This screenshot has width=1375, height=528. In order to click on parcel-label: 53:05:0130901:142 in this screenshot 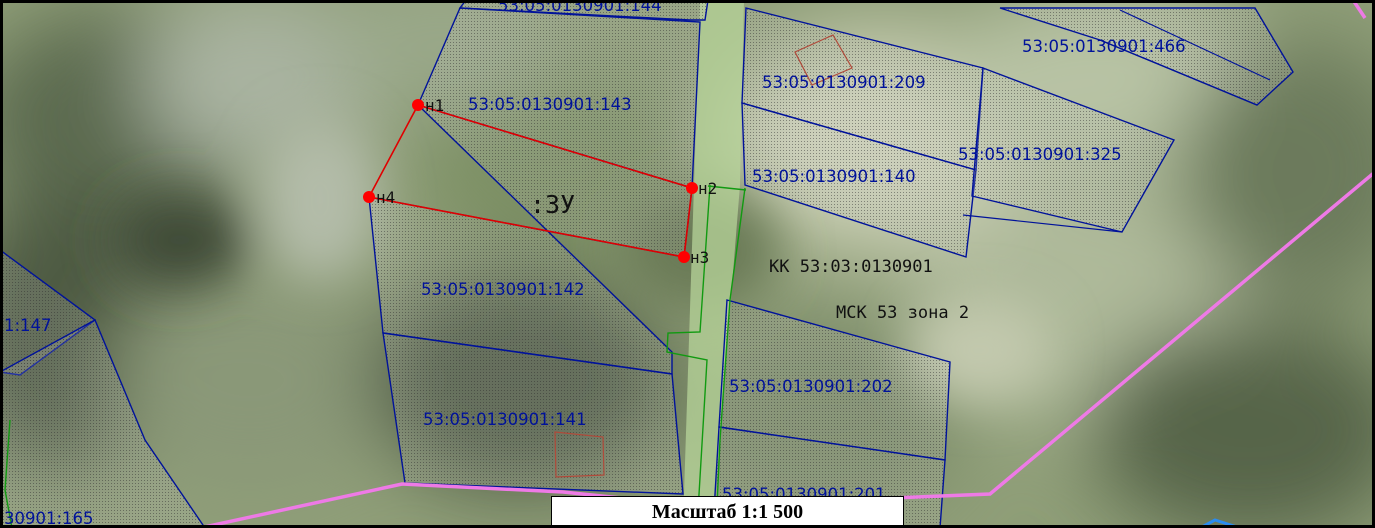, I will do `click(503, 289)`.